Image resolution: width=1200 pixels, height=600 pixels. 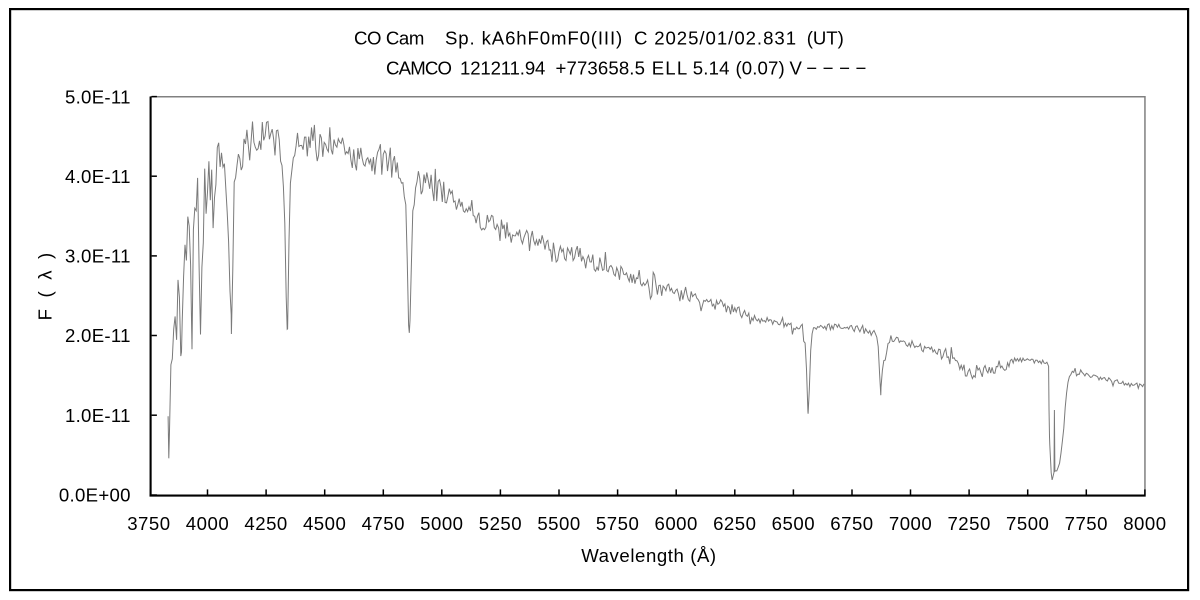 What do you see at coordinates (793, 523) in the screenshot?
I see `svg-text: 6500` at bounding box center [793, 523].